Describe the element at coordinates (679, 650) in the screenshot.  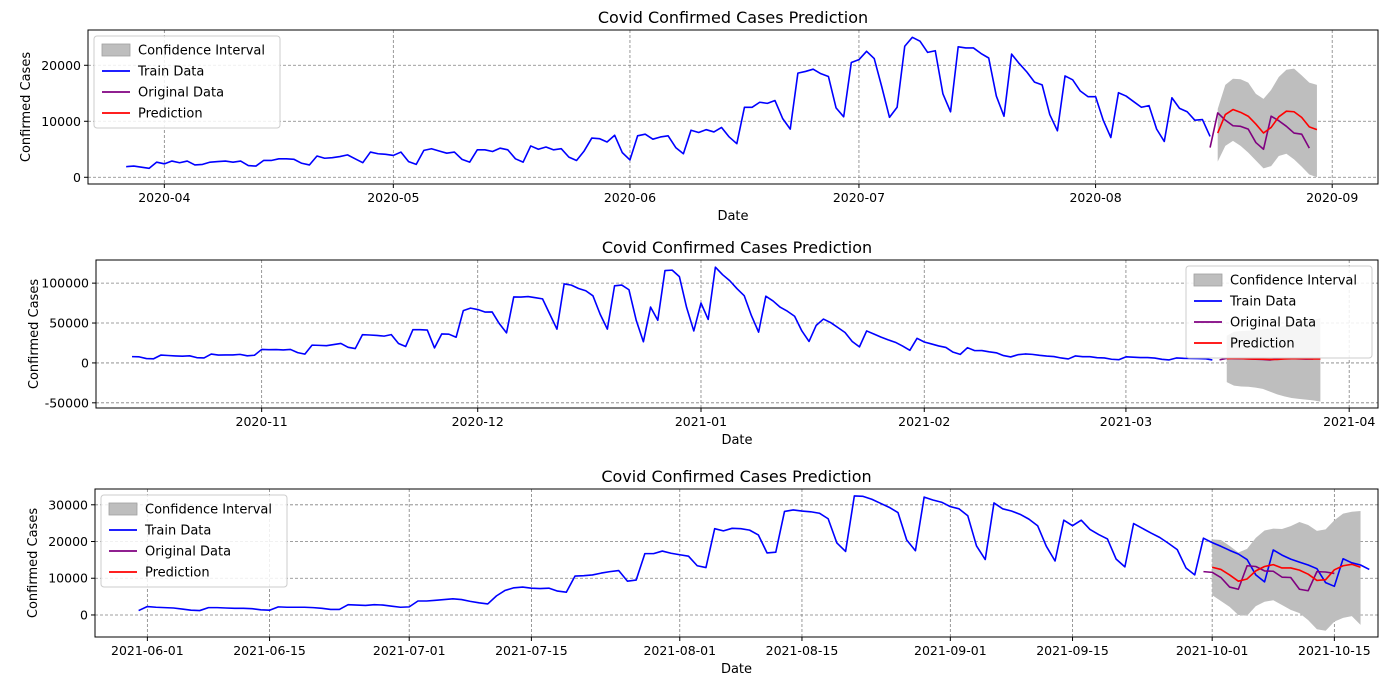
I see `x-tick-label: 2021-08-01` at that location.